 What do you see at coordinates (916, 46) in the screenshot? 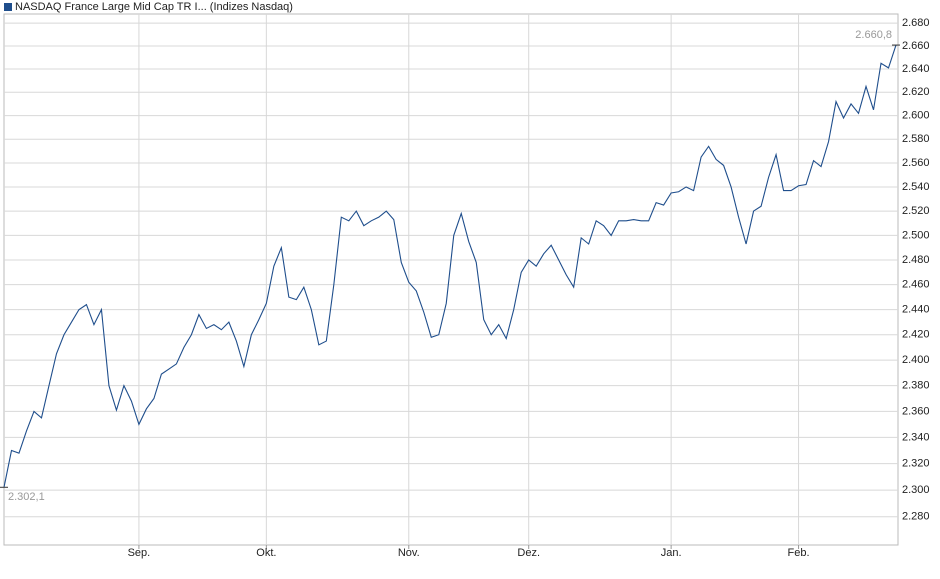
I see `y-tick-label: 2.660` at bounding box center [916, 46].